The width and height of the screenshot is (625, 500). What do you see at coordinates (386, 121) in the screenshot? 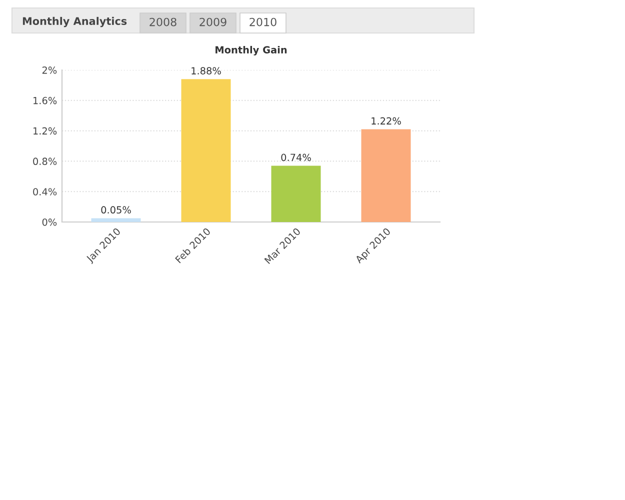
I see `data-label: 1.22%` at bounding box center [386, 121].